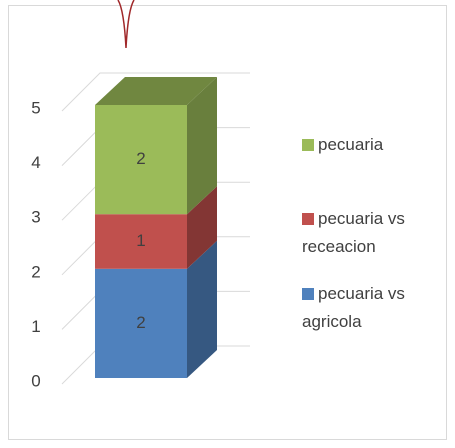 This screenshot has height=448, width=455. I want to click on legend-entry: pecuaria vs agricola, so click(372, 308).